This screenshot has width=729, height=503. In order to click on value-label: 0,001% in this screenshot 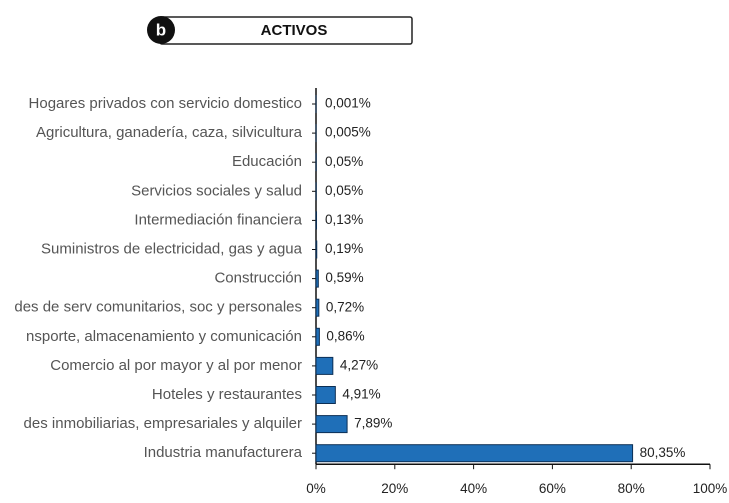, I will do `click(348, 103)`.